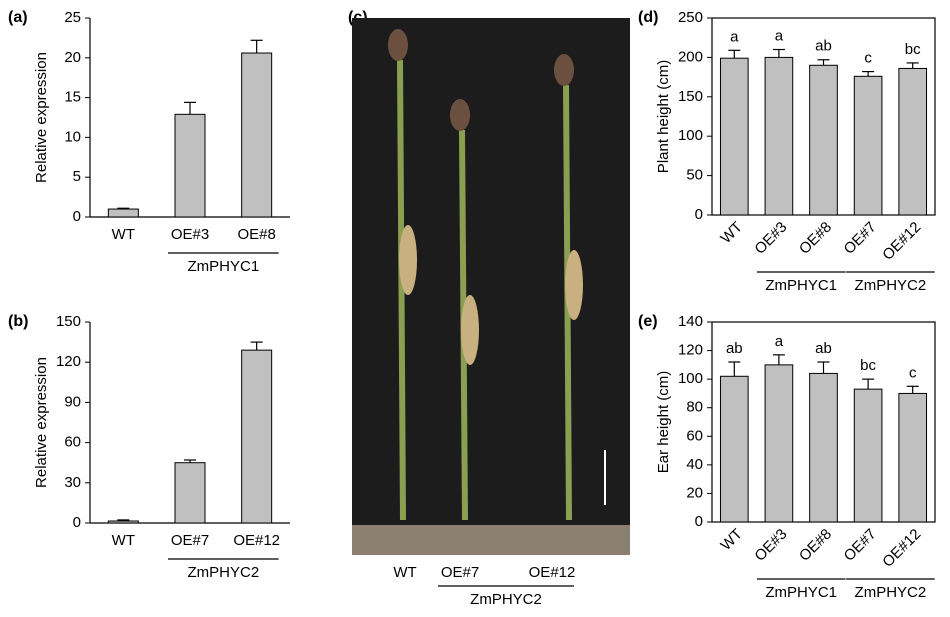 The width and height of the screenshot is (950, 617). I want to click on y-tick-label: 80, so click(694, 407).